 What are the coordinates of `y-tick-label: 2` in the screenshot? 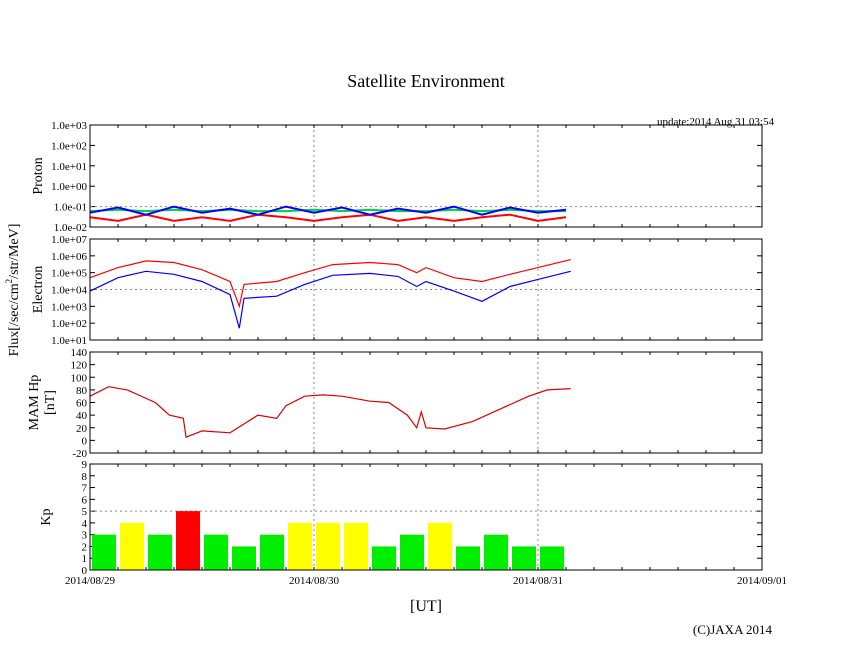 It's located at (85, 547).